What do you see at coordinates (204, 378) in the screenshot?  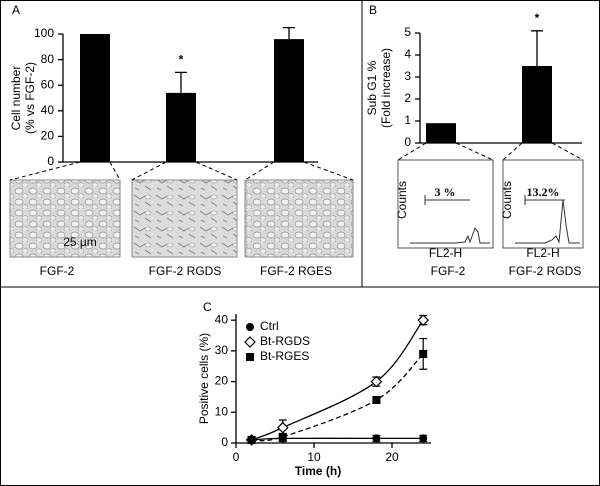 I see `y-axis-title: Positive cells (%)` at bounding box center [204, 378].